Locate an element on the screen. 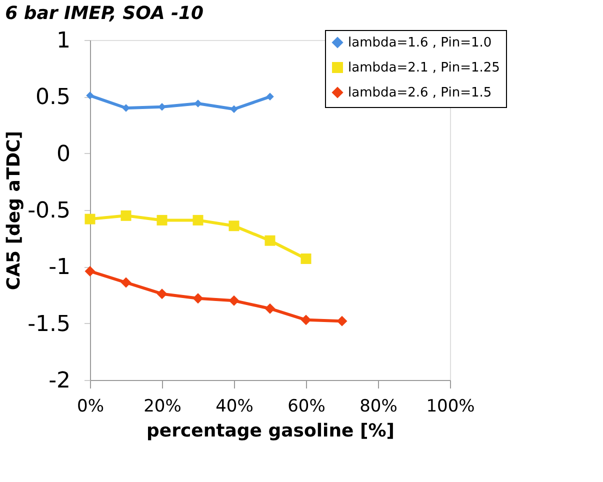 This screenshot has width=603, height=482. legend-label: lambda=2.1 , Pin=1.25 is located at coordinates (424, 68).